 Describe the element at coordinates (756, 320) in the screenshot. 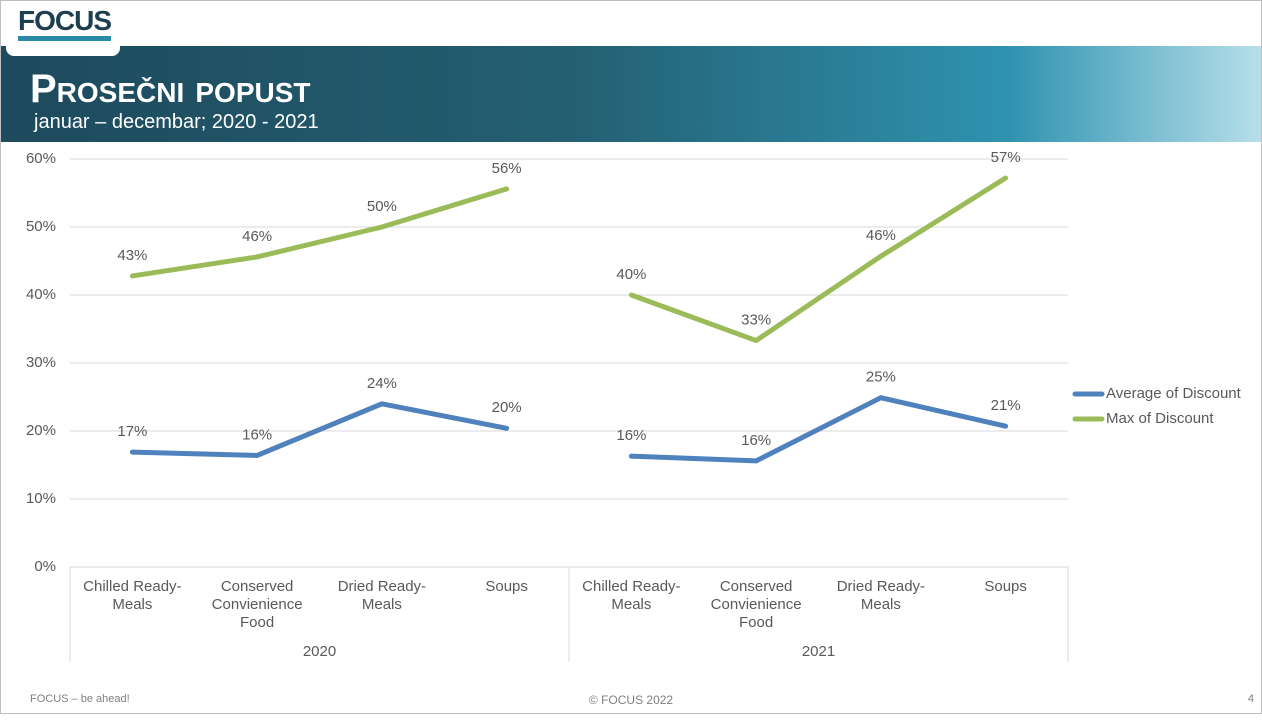

I see `data-label: 33%` at that location.